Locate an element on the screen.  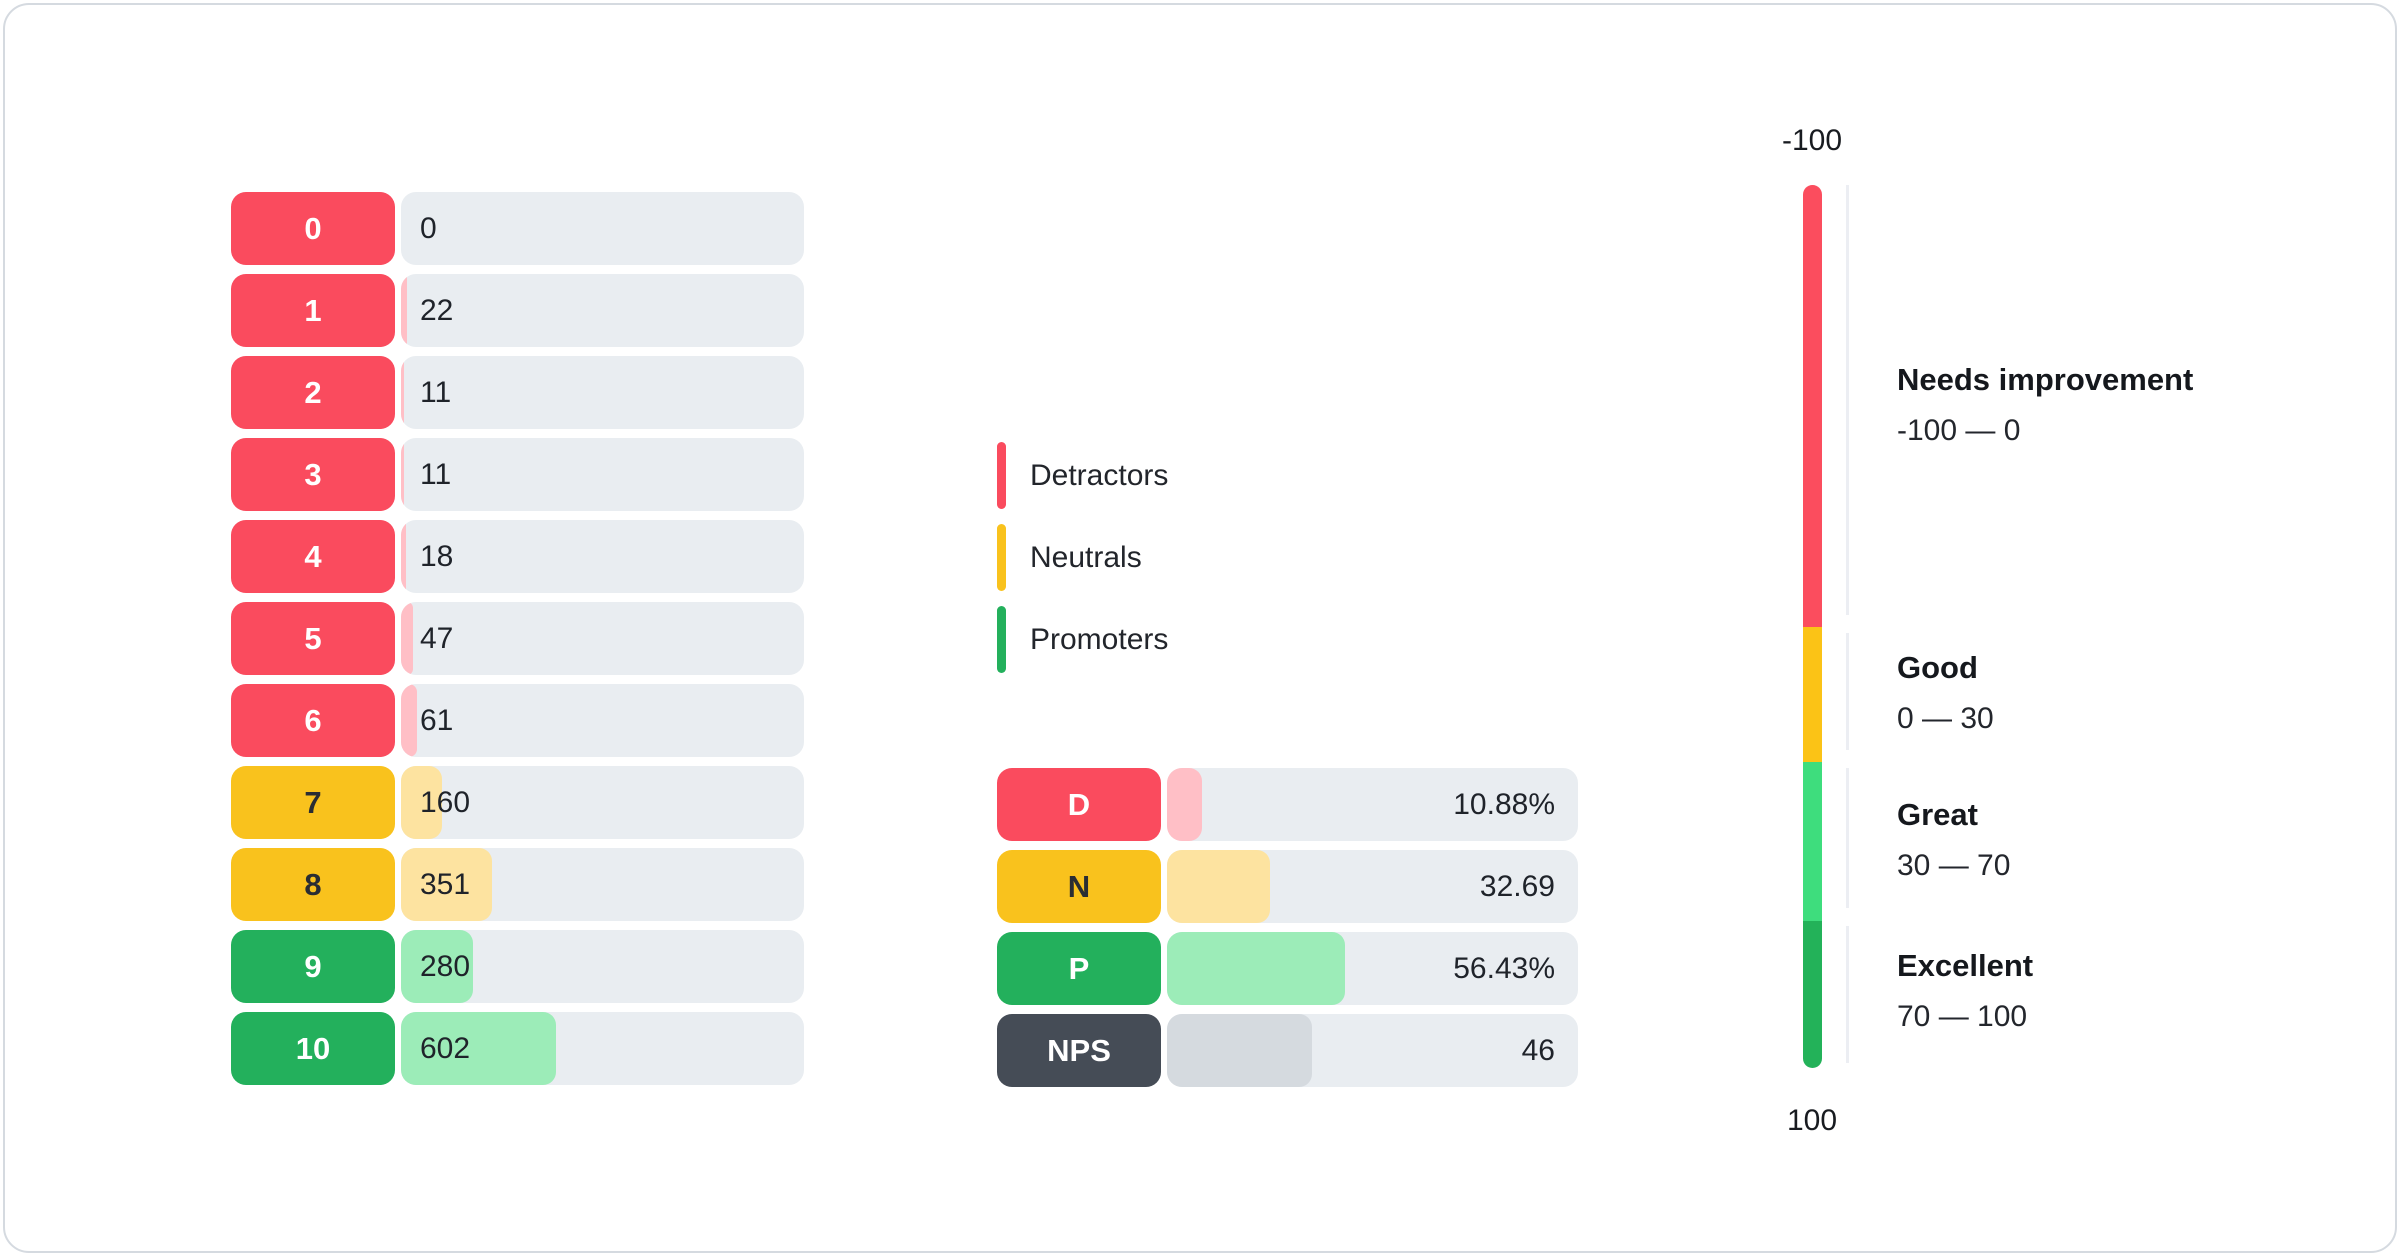
summary-badge-nps: NPS is located at coordinates (1079, 1050).